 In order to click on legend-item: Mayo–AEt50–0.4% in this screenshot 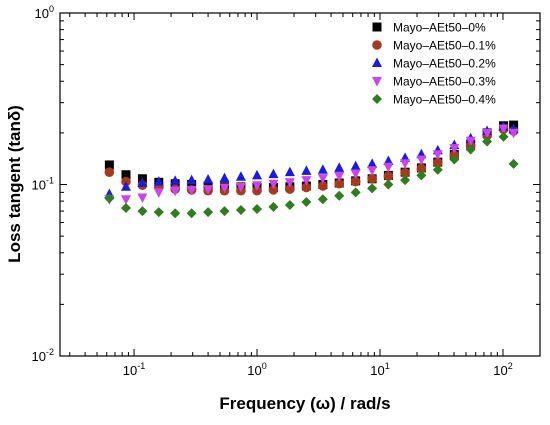, I will do `click(434, 100)`.